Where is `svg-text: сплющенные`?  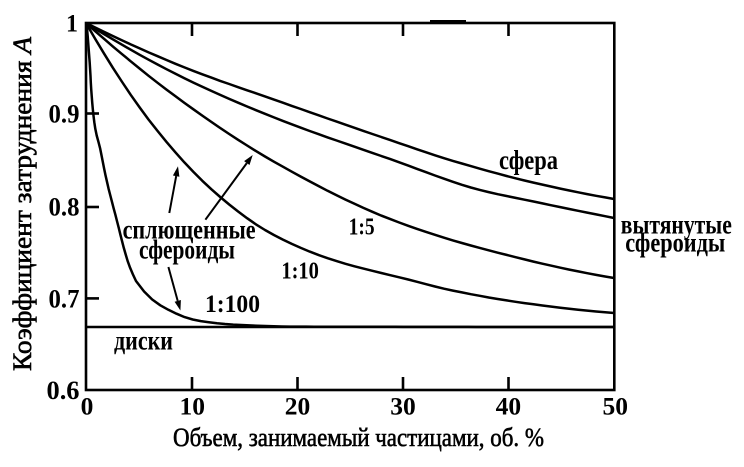
svg-text: сплющенные is located at coordinates (189, 229).